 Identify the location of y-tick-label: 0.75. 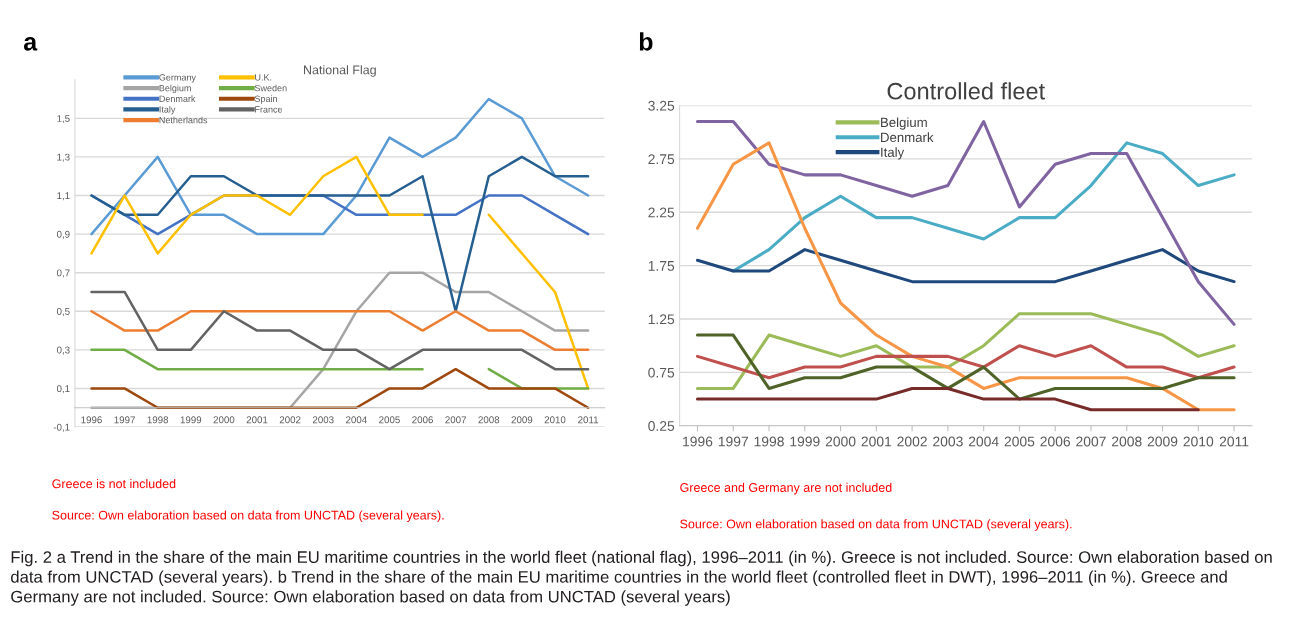
(661, 372).